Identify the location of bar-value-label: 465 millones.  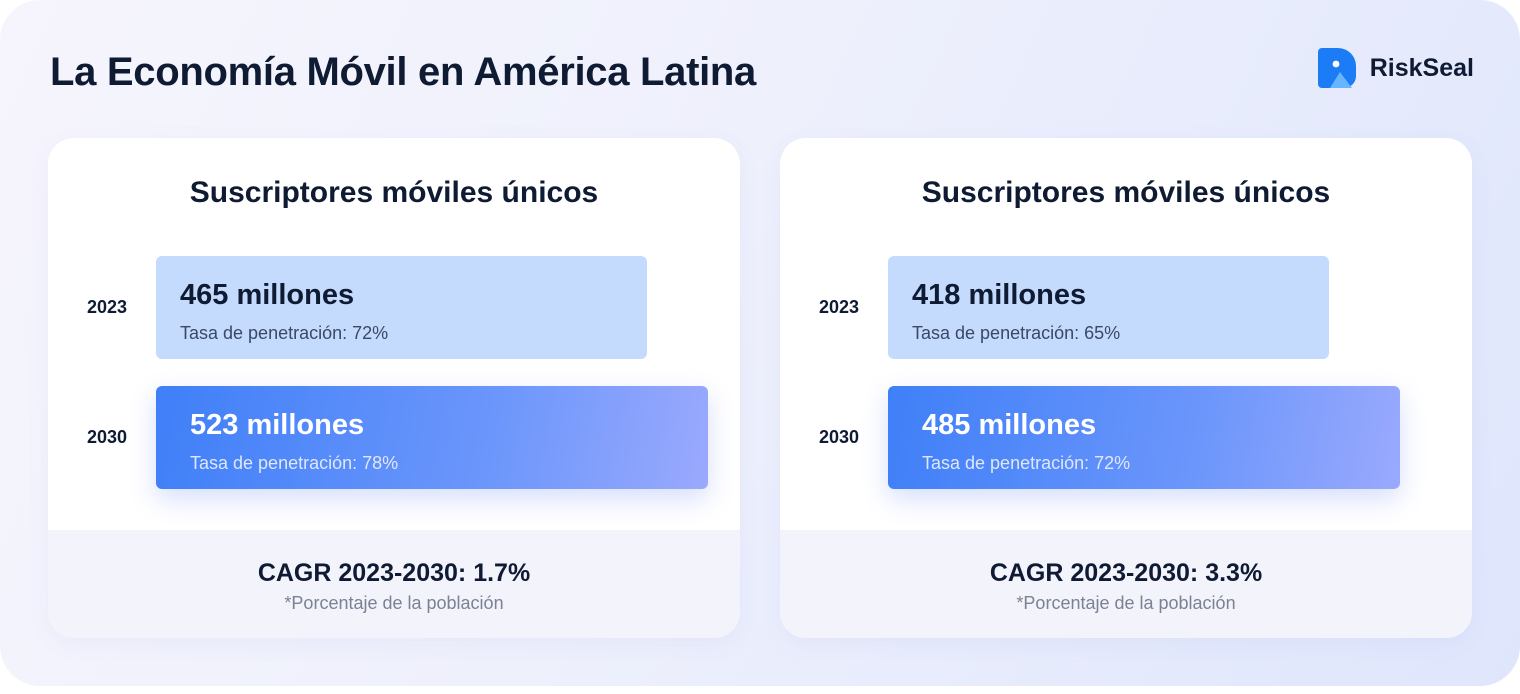
(267, 295).